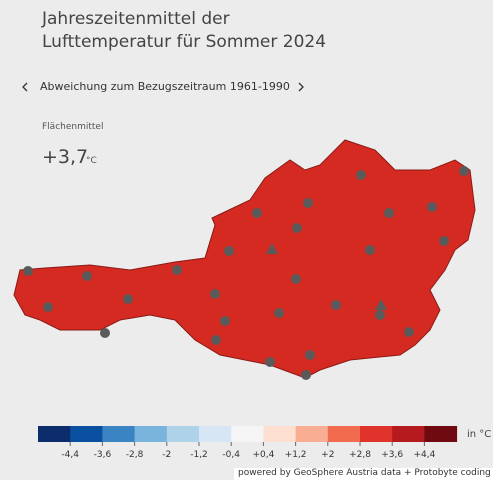 The image size is (493, 480). What do you see at coordinates (231, 455) in the screenshot?
I see `legend-label: -0,4` at bounding box center [231, 455].